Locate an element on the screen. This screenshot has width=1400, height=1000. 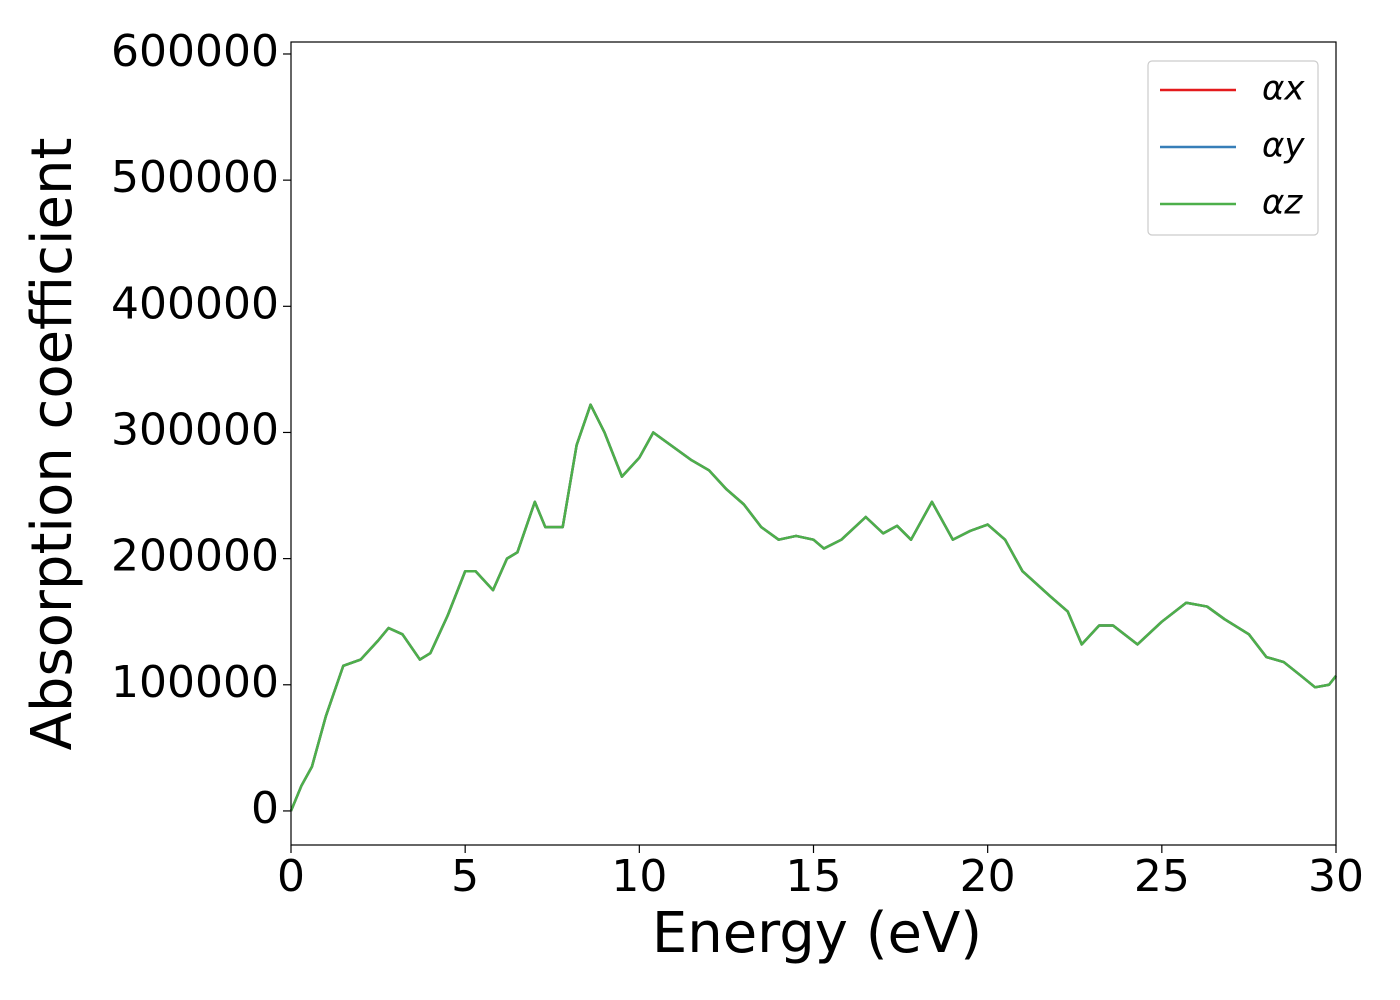
x-tick-label: 15 is located at coordinates (814, 876).